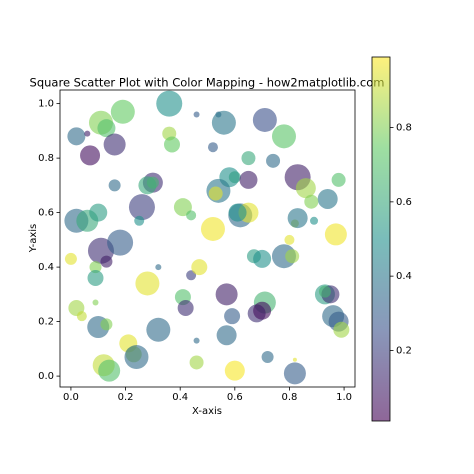 Image resolution: width=474 pixels, height=474 pixels. I want to click on y-tick-label: 0.0, so click(46, 376).